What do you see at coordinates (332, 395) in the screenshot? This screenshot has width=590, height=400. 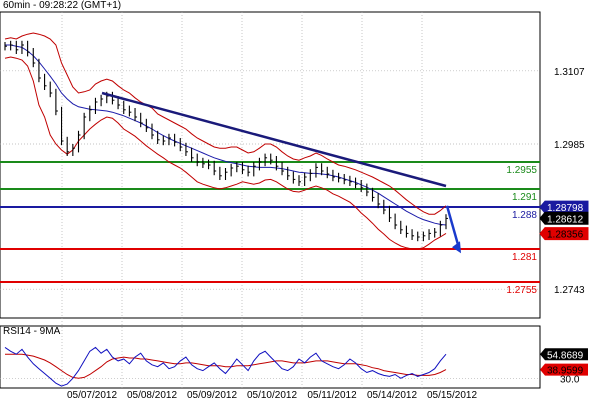 I see `x-tick-label: 05/11/2012` at bounding box center [332, 395].